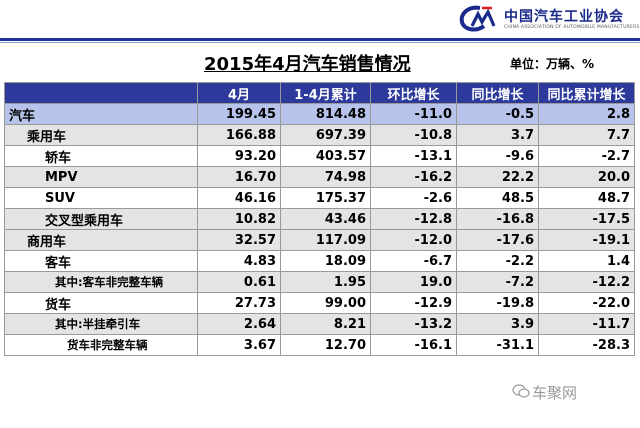 This screenshot has height=428, width=640. Describe the element at coordinates (101, 345) in the screenshot. I see `row-category: 货车非完整车辆` at that location.